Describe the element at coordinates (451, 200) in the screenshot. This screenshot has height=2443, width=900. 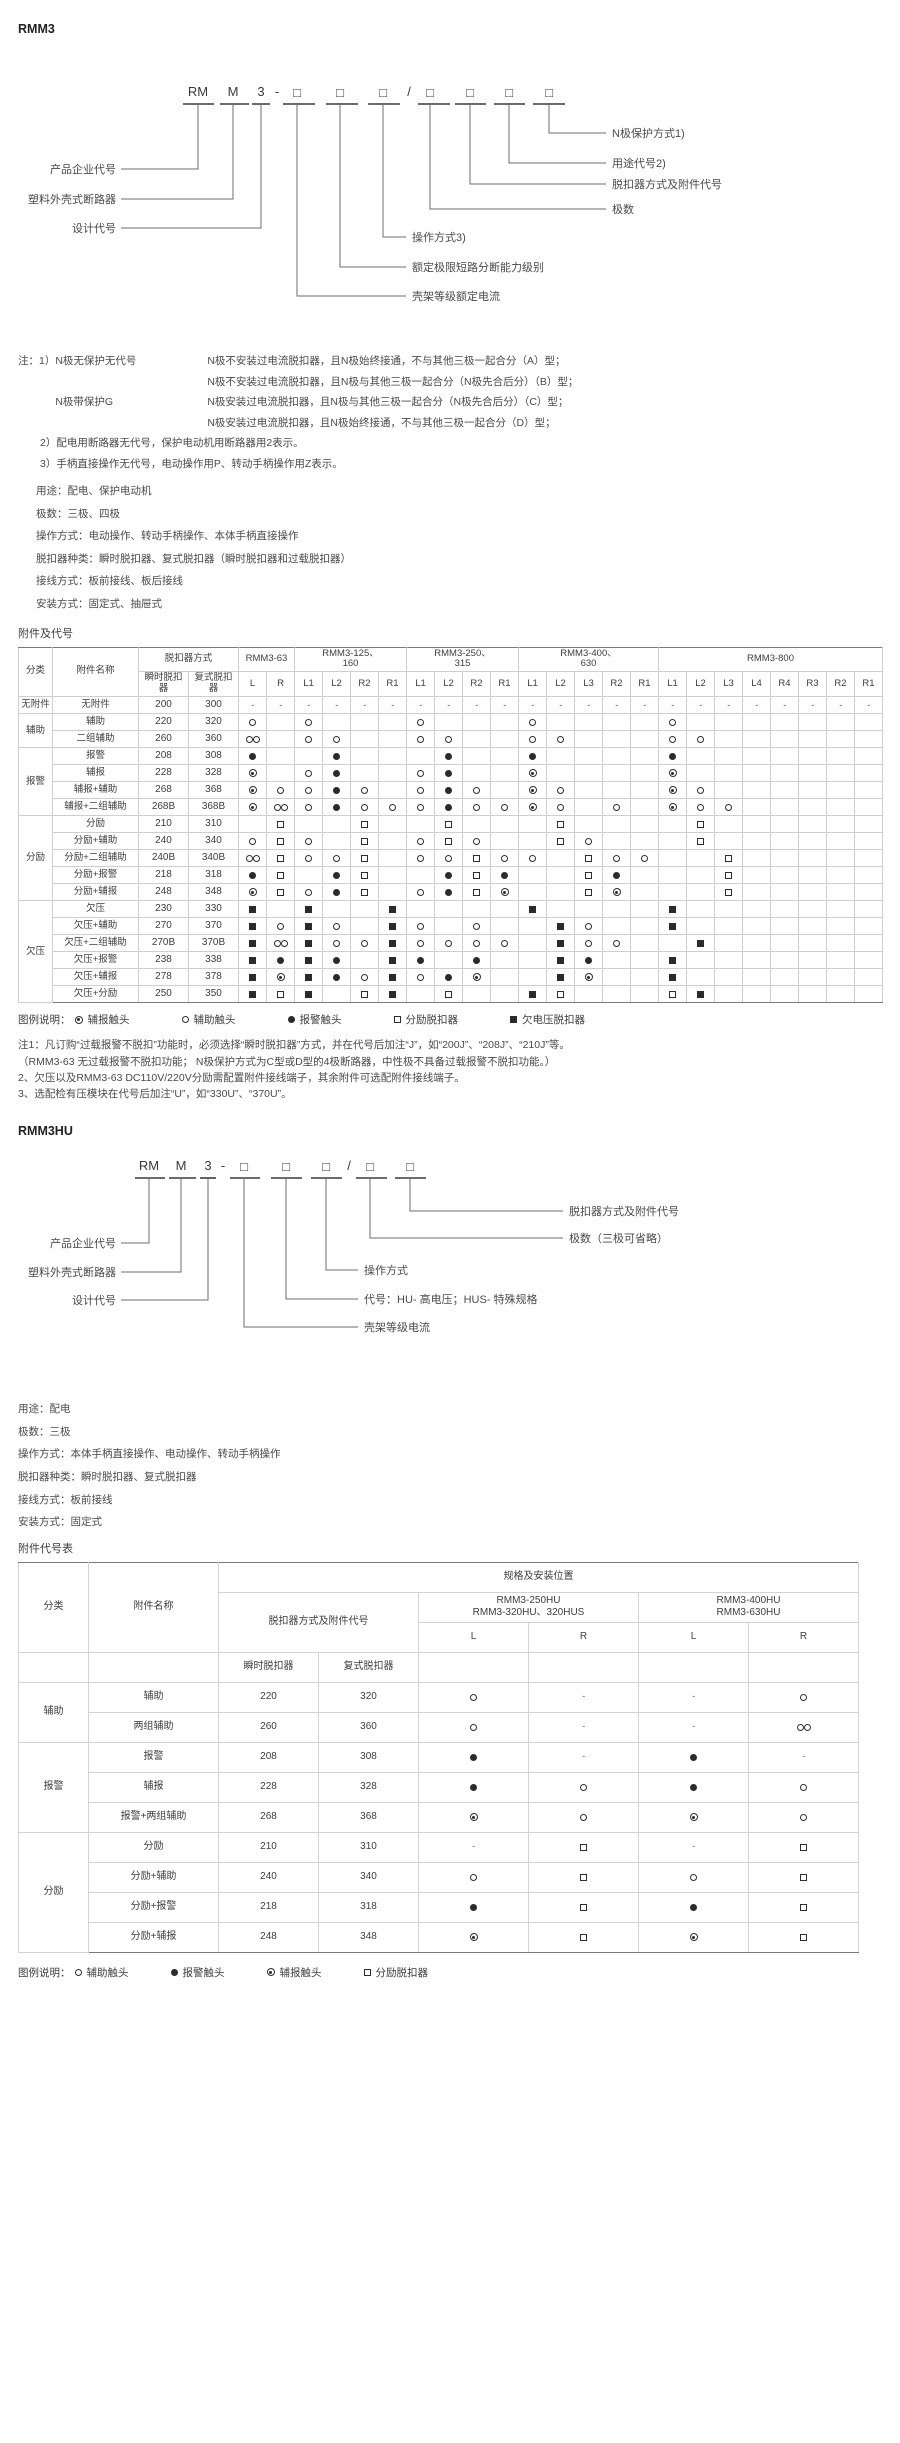
I see `leader-lines-right` at that location.